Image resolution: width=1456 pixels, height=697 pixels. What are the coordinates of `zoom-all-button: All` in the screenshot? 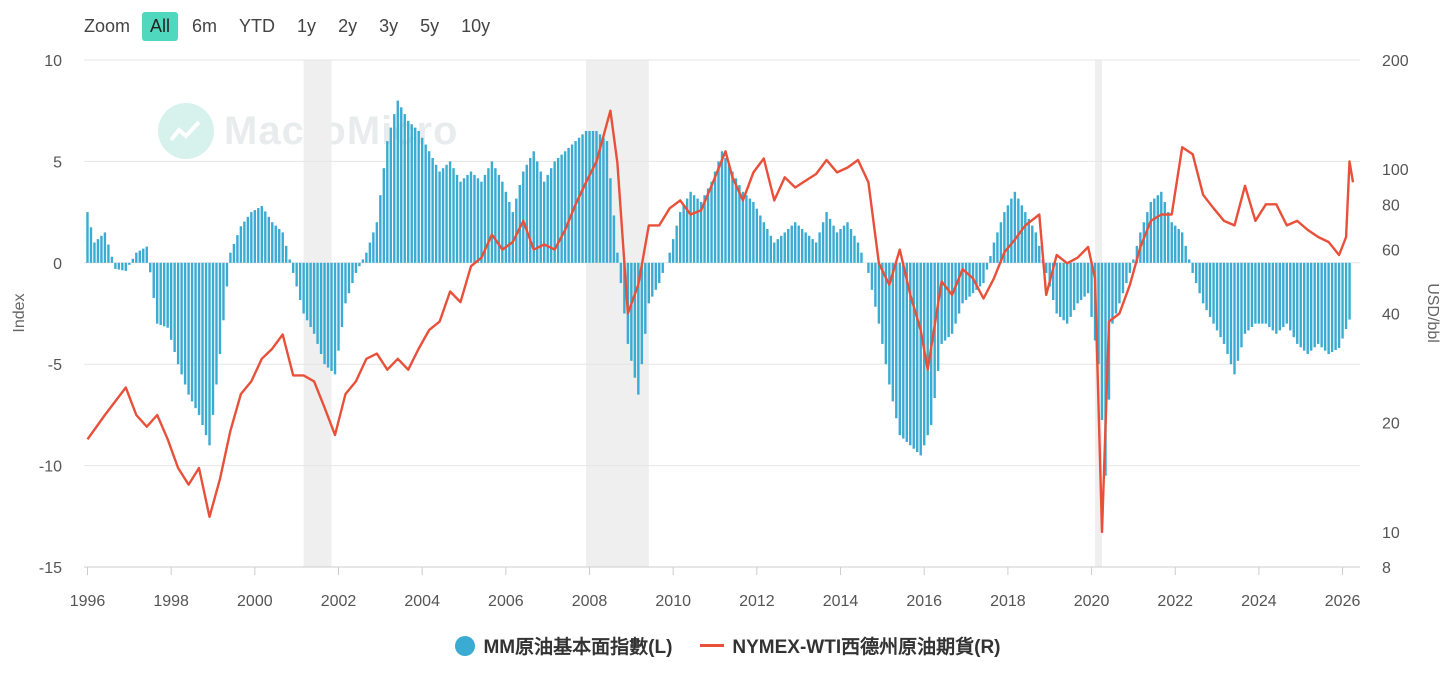 It's located at (160, 26).